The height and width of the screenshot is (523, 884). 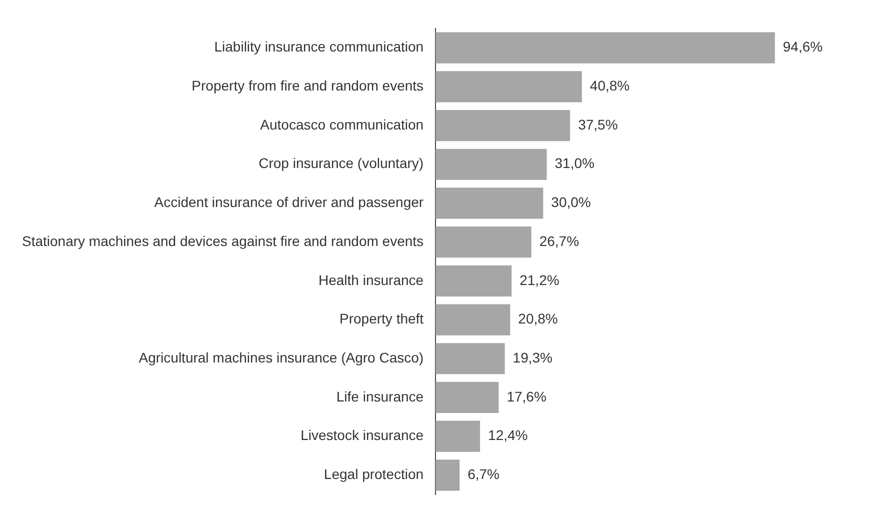 I want to click on data-label: 31,0%, so click(x=574, y=163).